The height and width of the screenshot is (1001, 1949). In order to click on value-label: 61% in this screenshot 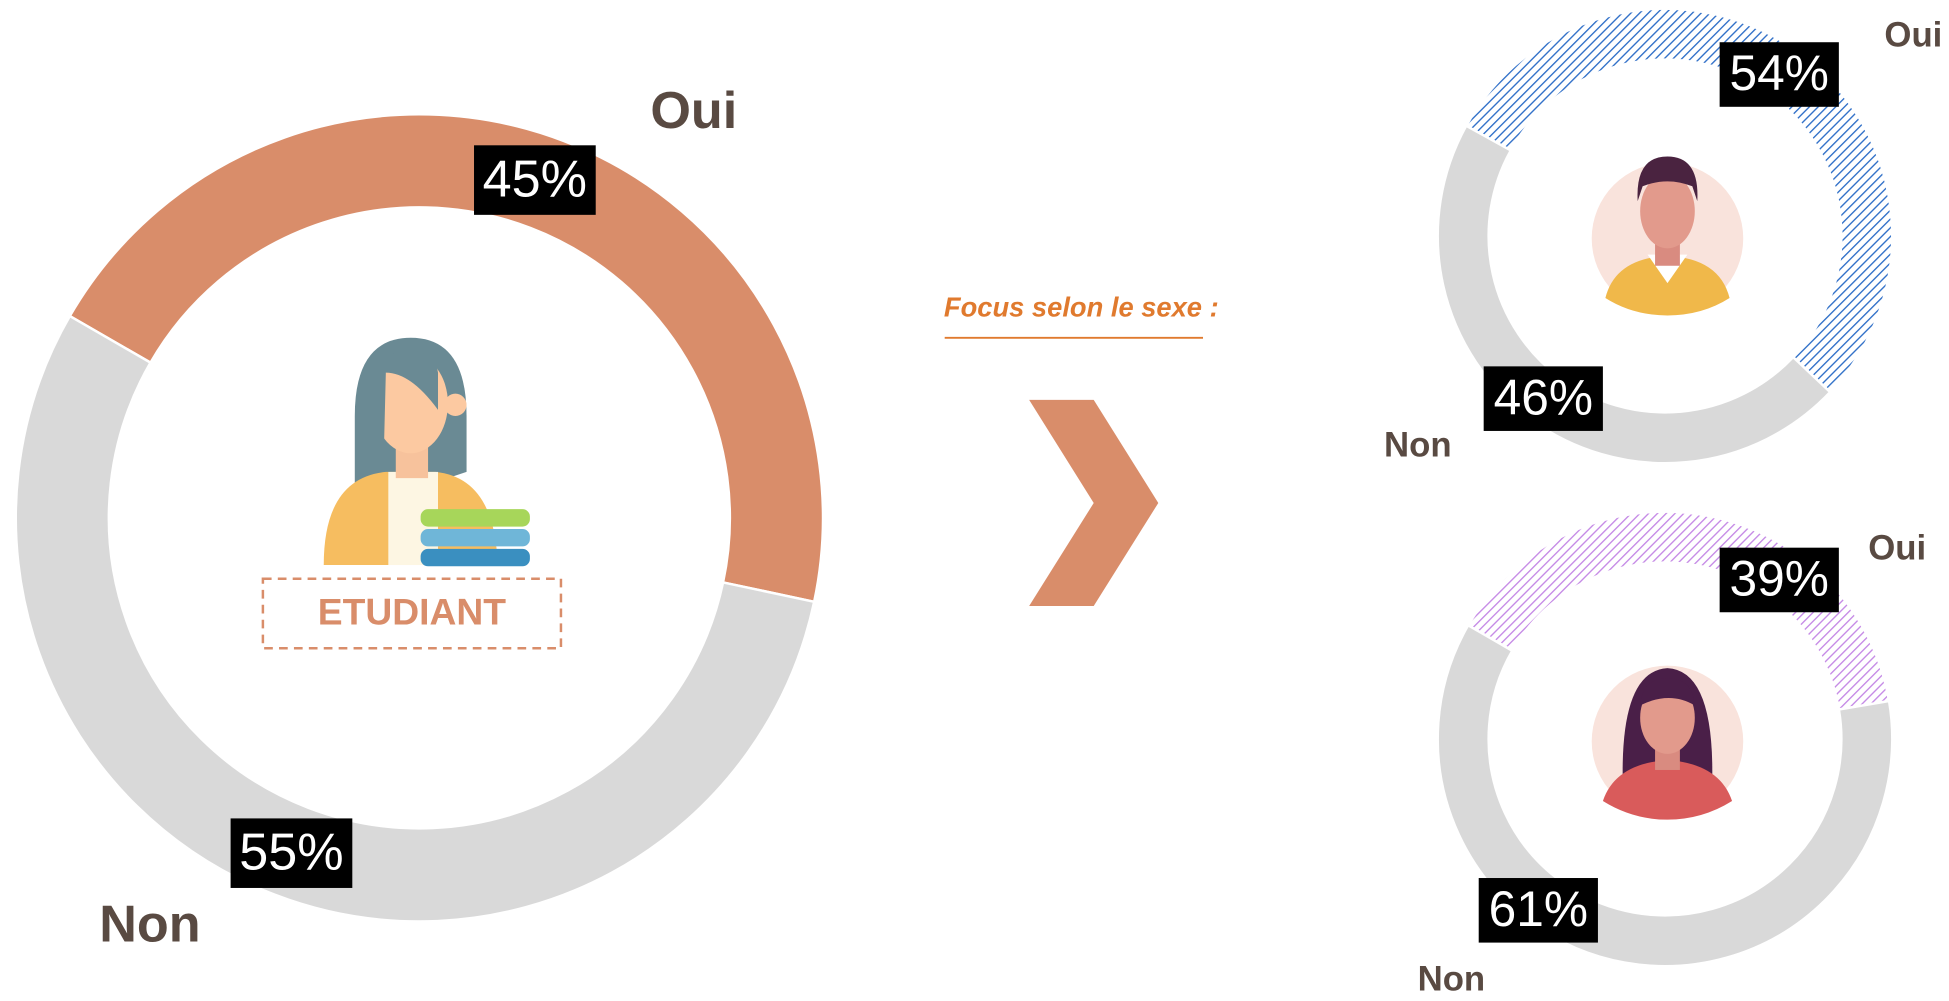, I will do `click(1538, 909)`.